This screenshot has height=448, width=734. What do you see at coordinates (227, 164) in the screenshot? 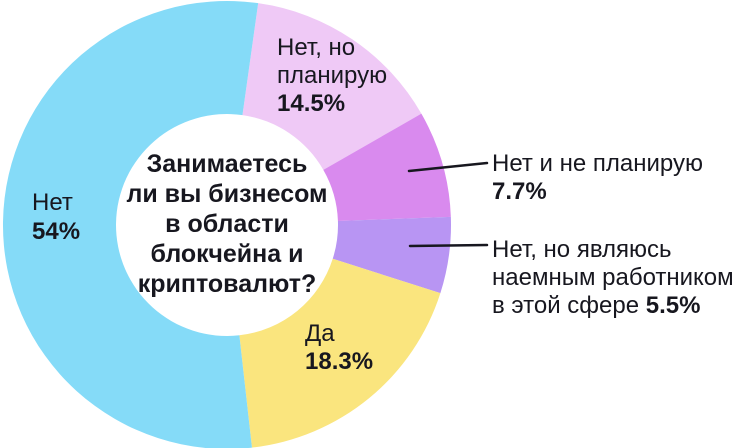
I see `chart-question-line: Занимаетесь` at bounding box center [227, 164].